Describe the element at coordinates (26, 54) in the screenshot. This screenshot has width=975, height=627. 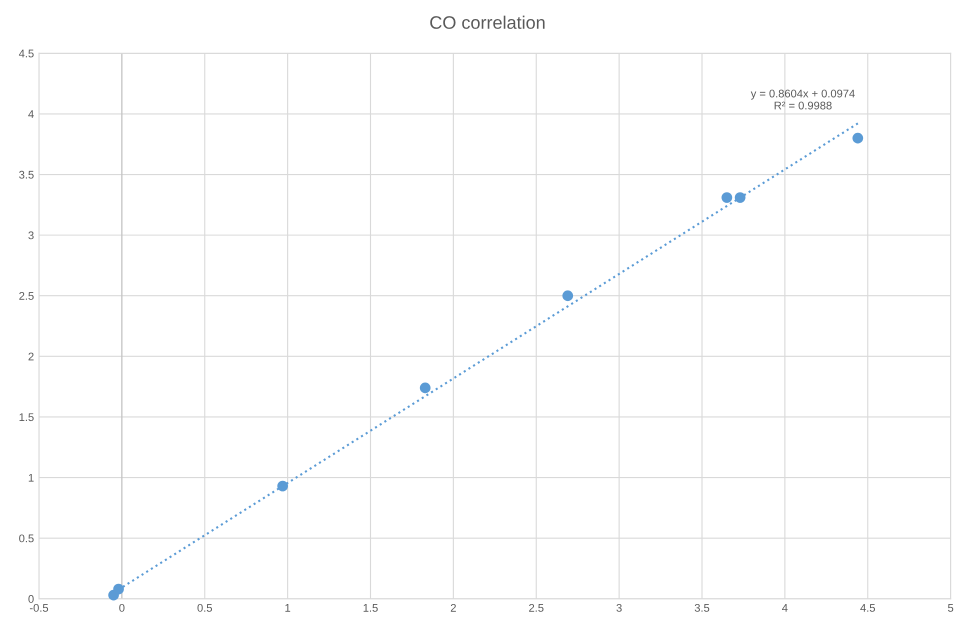
I see `y-tick-label: 4.5` at that location.